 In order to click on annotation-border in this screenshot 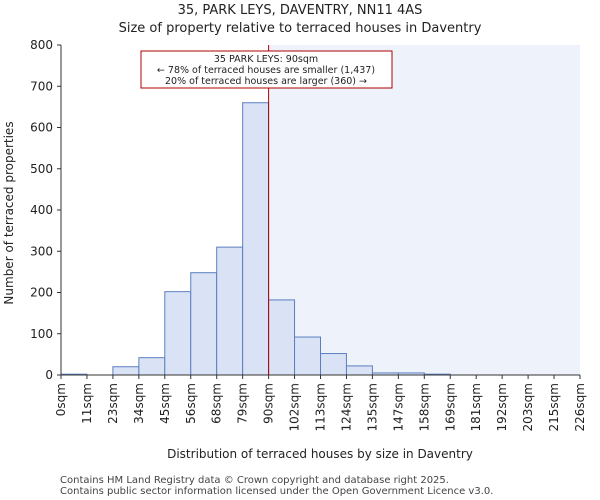, I will do `click(266, 69)`.